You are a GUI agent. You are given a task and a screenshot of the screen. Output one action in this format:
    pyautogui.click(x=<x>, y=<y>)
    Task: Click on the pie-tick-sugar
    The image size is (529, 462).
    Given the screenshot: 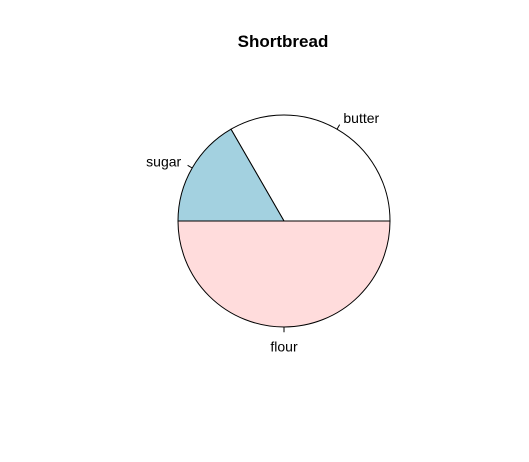 What is the action you would take?
    pyautogui.click(x=190, y=166)
    